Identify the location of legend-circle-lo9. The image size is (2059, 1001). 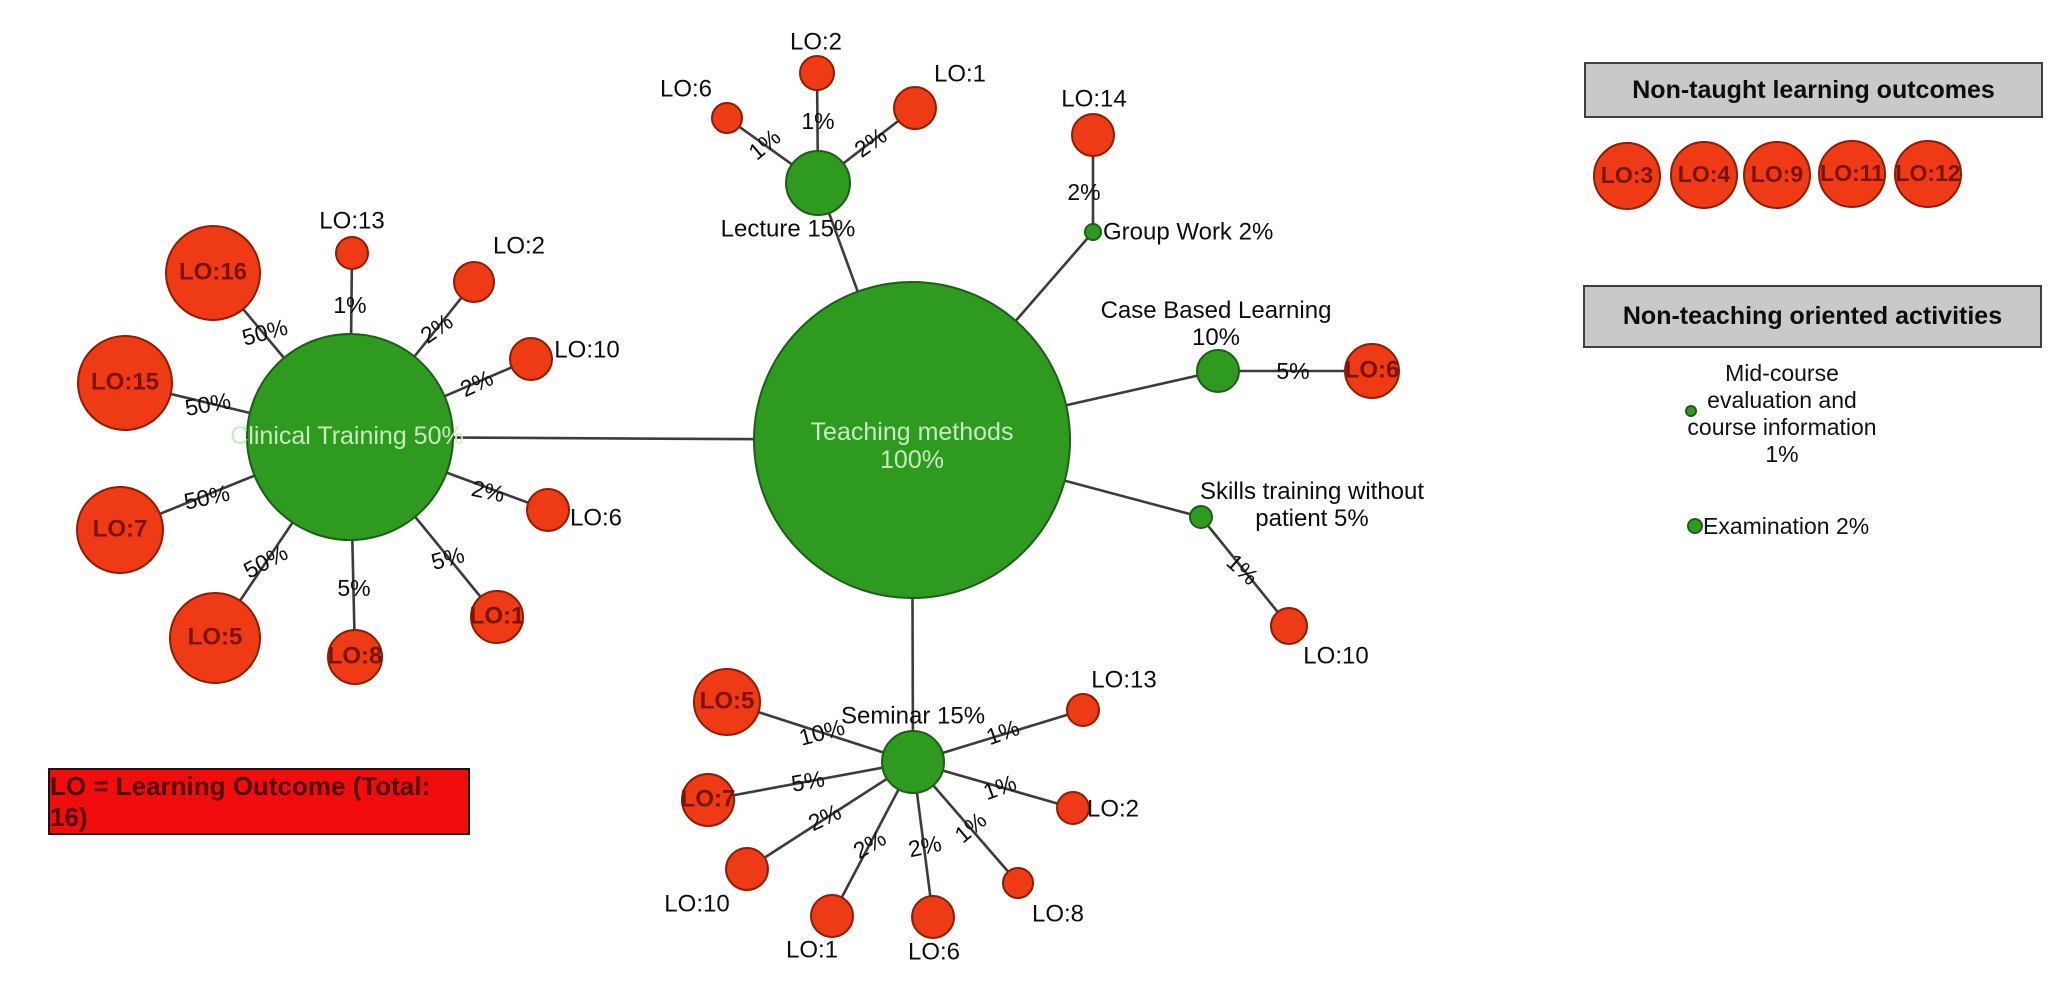
(1777, 175).